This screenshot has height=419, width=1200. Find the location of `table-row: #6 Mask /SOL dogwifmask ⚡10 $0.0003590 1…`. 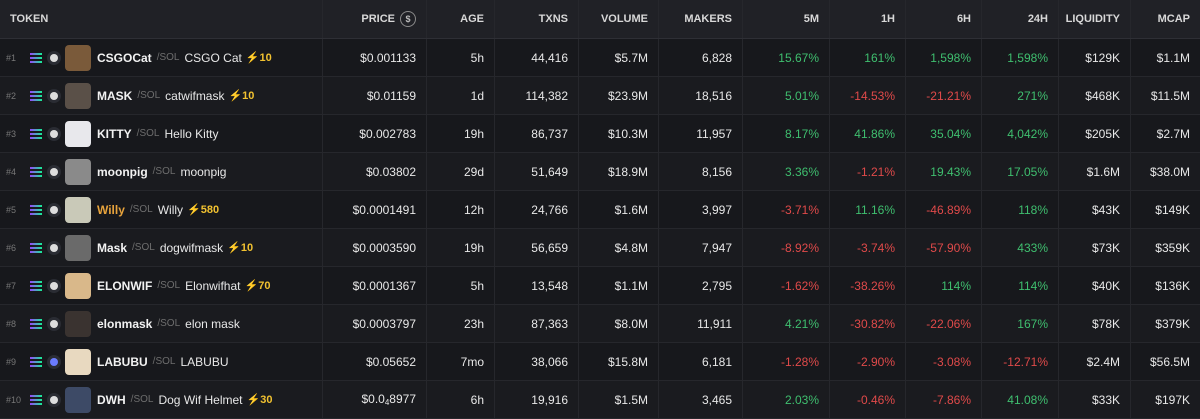

table-row: #6 Mask /SOL dogwifmask ⚡10 $0.0003590 1… is located at coordinates (600, 248).